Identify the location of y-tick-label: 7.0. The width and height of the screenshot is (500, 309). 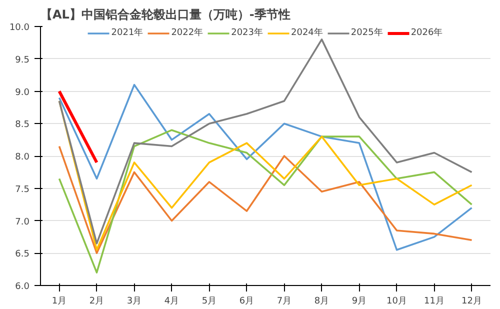
(22, 222).